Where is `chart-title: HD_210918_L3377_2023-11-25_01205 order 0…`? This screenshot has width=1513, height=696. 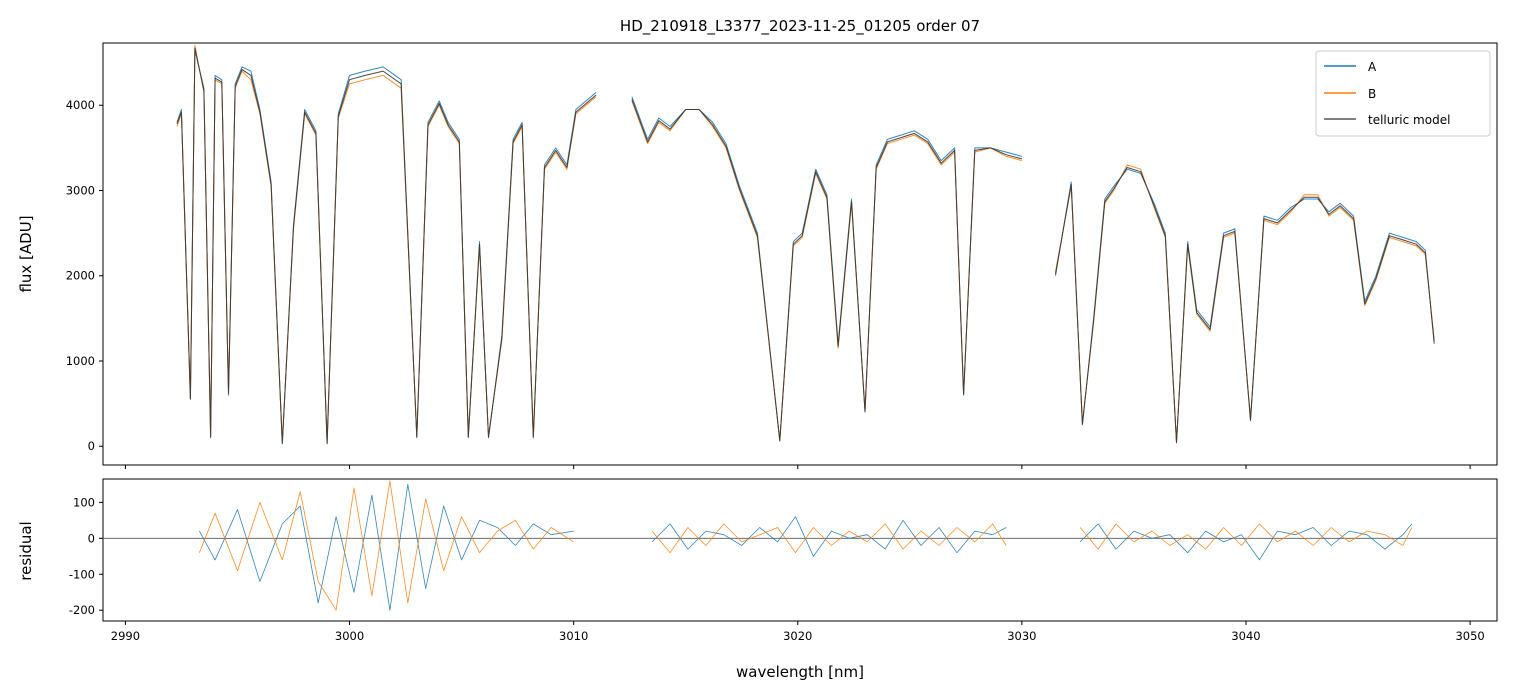
chart-title: HD_210918_L3377_2023-11-25_01205 order 0… is located at coordinates (800, 26).